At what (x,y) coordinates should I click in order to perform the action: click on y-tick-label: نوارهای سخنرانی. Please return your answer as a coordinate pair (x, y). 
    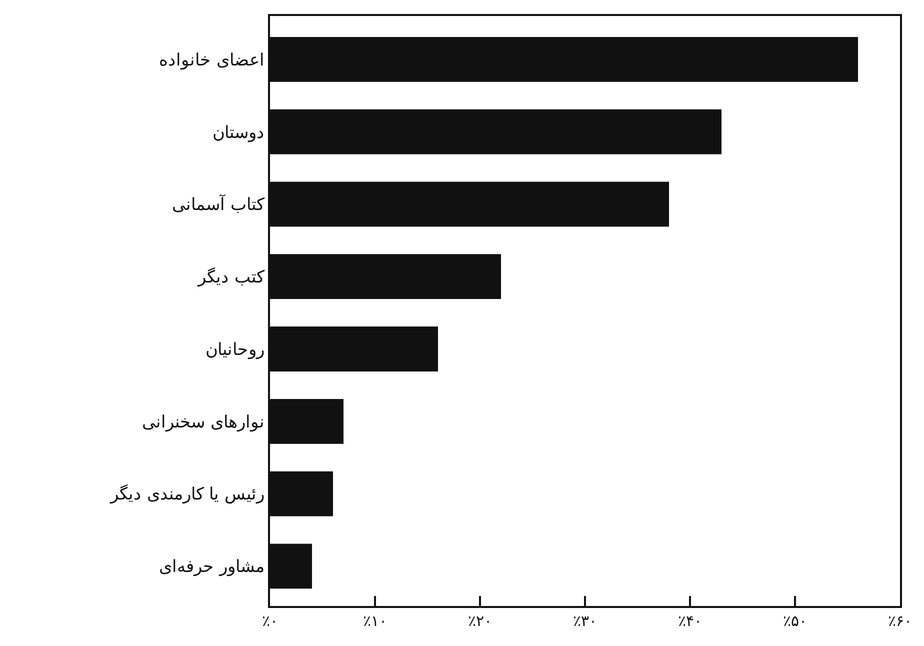
    Looking at the image, I should click on (203, 422).